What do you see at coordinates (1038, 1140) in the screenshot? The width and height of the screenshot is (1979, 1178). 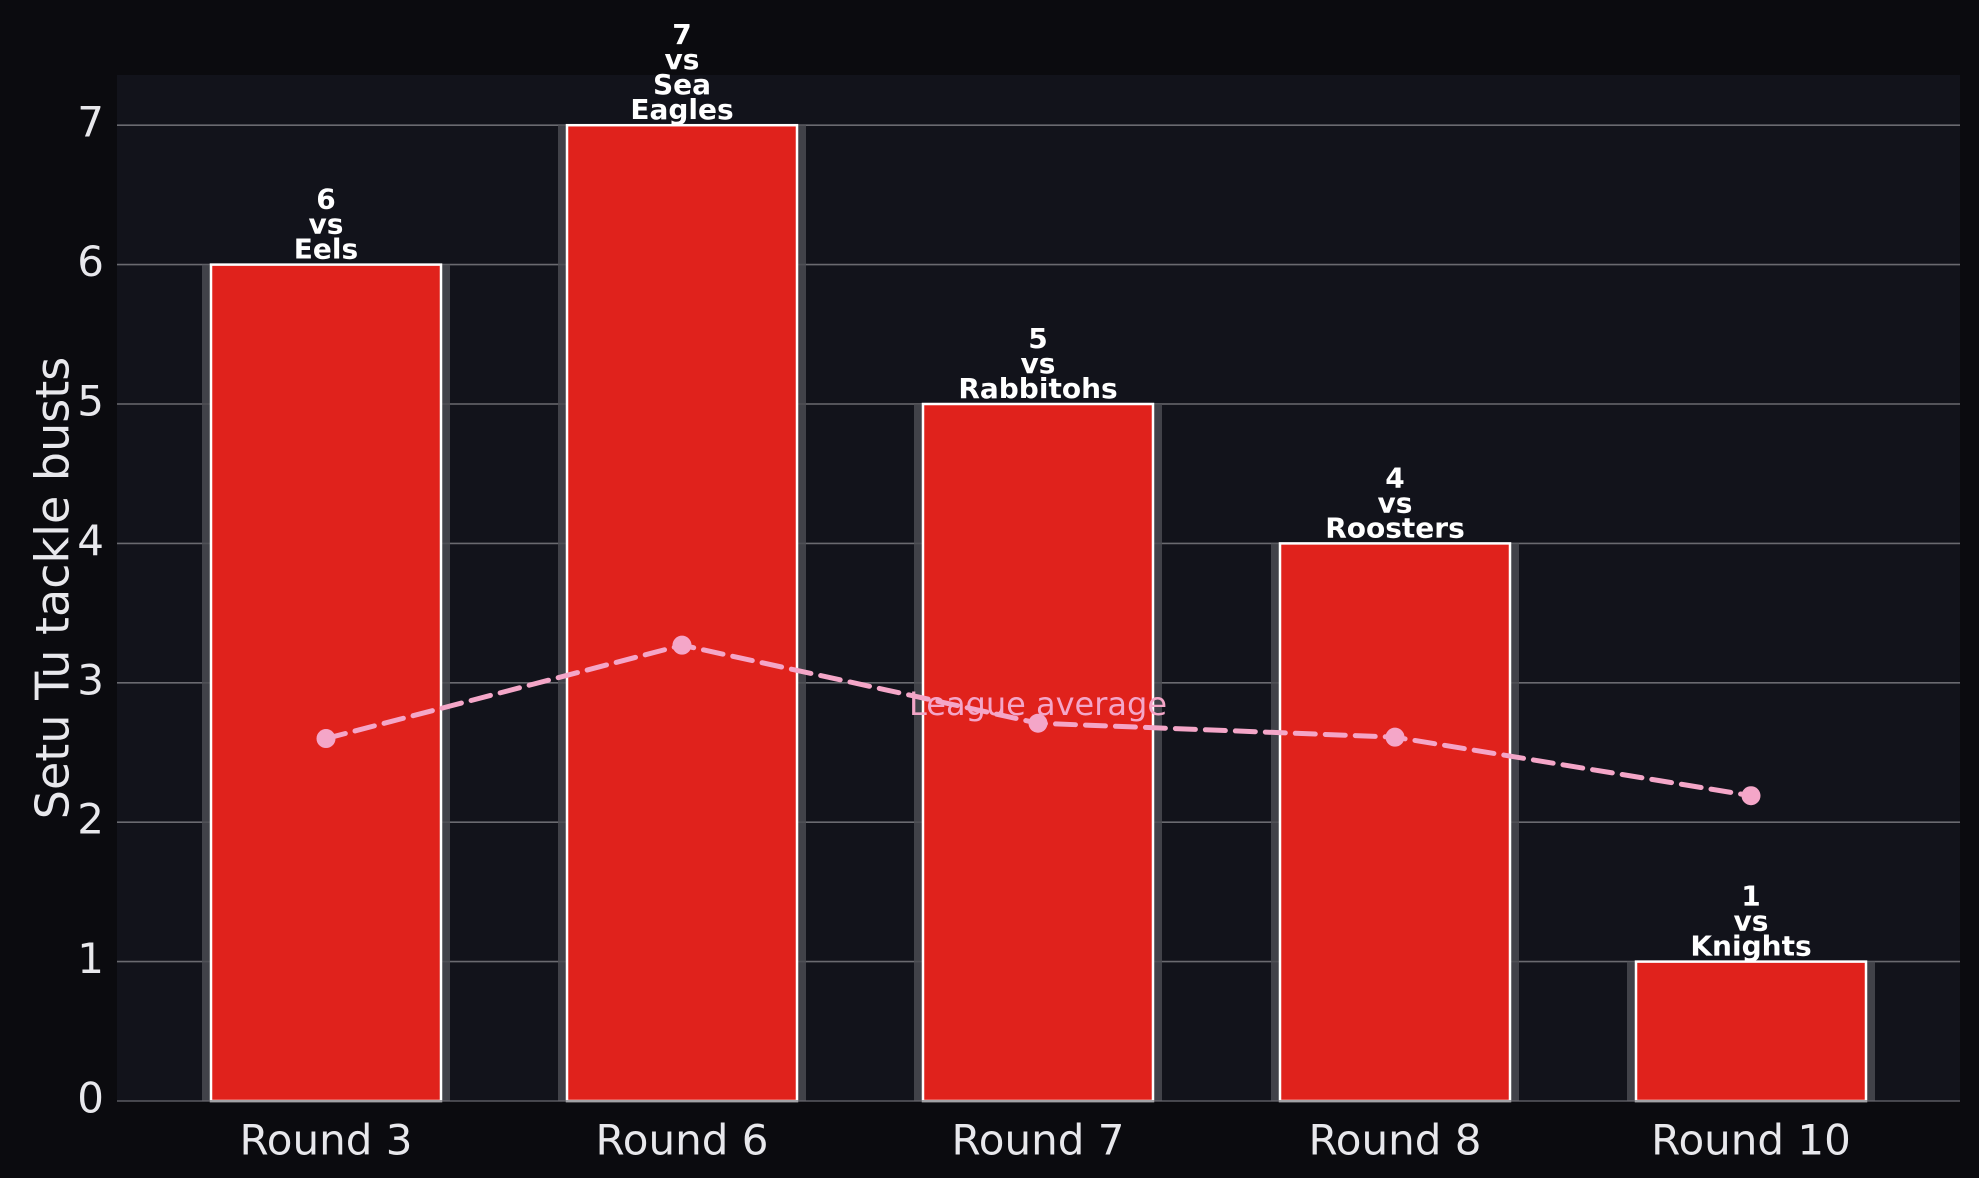 I see `x-tick-label: Round 7` at bounding box center [1038, 1140].